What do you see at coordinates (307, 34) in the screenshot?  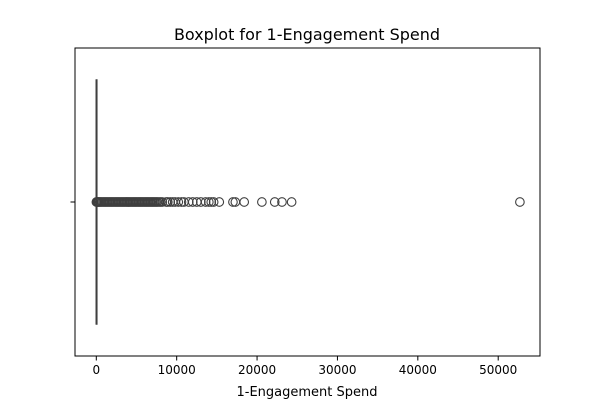 I see `chart-title: Boxplot for 1-Engagement Spend` at bounding box center [307, 34].